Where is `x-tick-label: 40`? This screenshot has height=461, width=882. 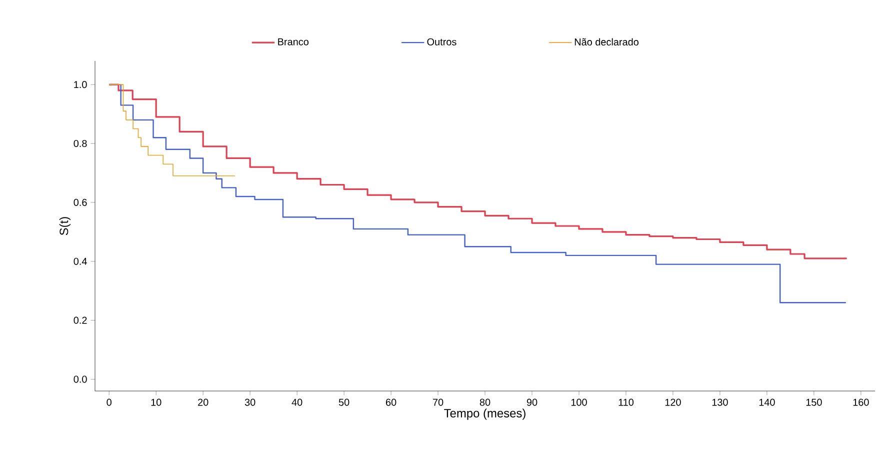 x-tick-label: 40 is located at coordinates (297, 402).